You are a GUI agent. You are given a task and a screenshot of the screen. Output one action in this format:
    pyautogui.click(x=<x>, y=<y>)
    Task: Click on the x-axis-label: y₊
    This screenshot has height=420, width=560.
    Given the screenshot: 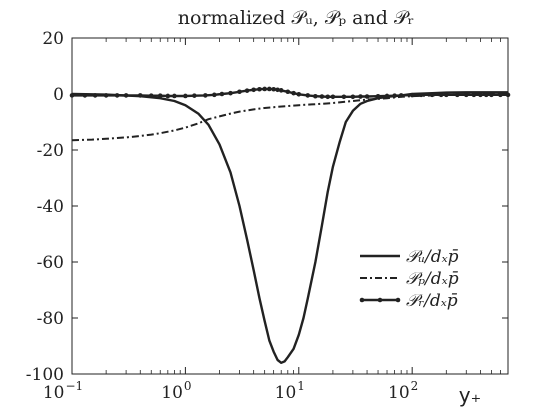 What is the action you would take?
    pyautogui.click(x=470, y=395)
    